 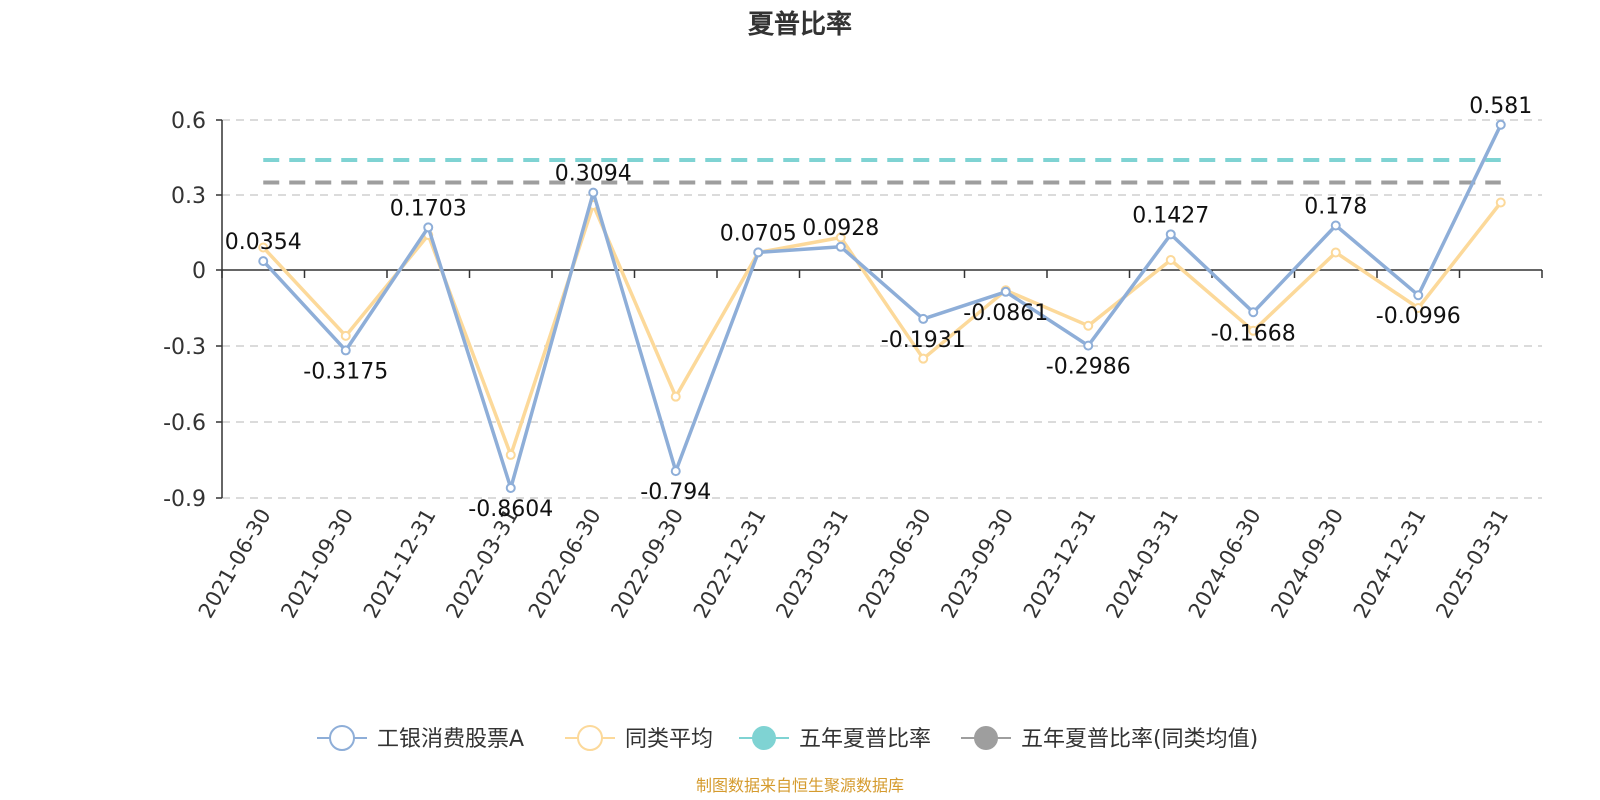 What do you see at coordinates (482, 564) in the screenshot?
I see `x-tick-label: 2022-03-31` at bounding box center [482, 564].